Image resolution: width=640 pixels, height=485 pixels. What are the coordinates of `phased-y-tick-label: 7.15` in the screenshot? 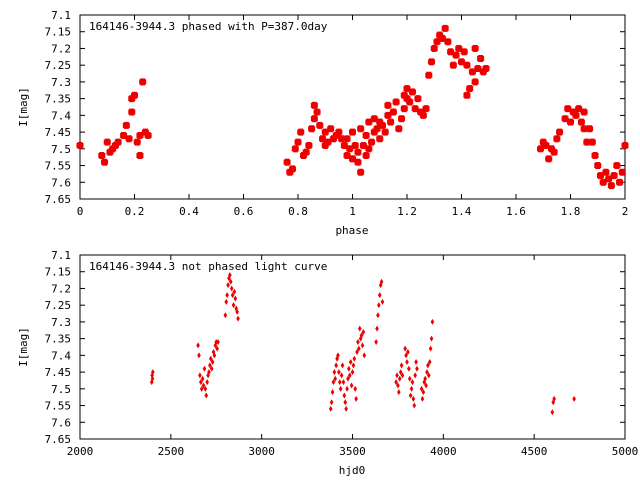 It's located at (58, 32).